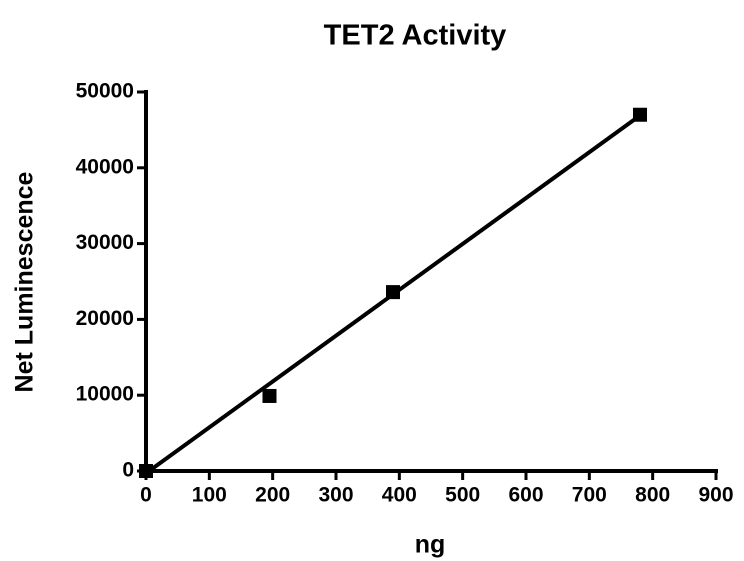 Image resolution: width=744 pixels, height=561 pixels. Describe the element at coordinates (105, 166) in the screenshot. I see `y-tick-label: 40000` at that location.